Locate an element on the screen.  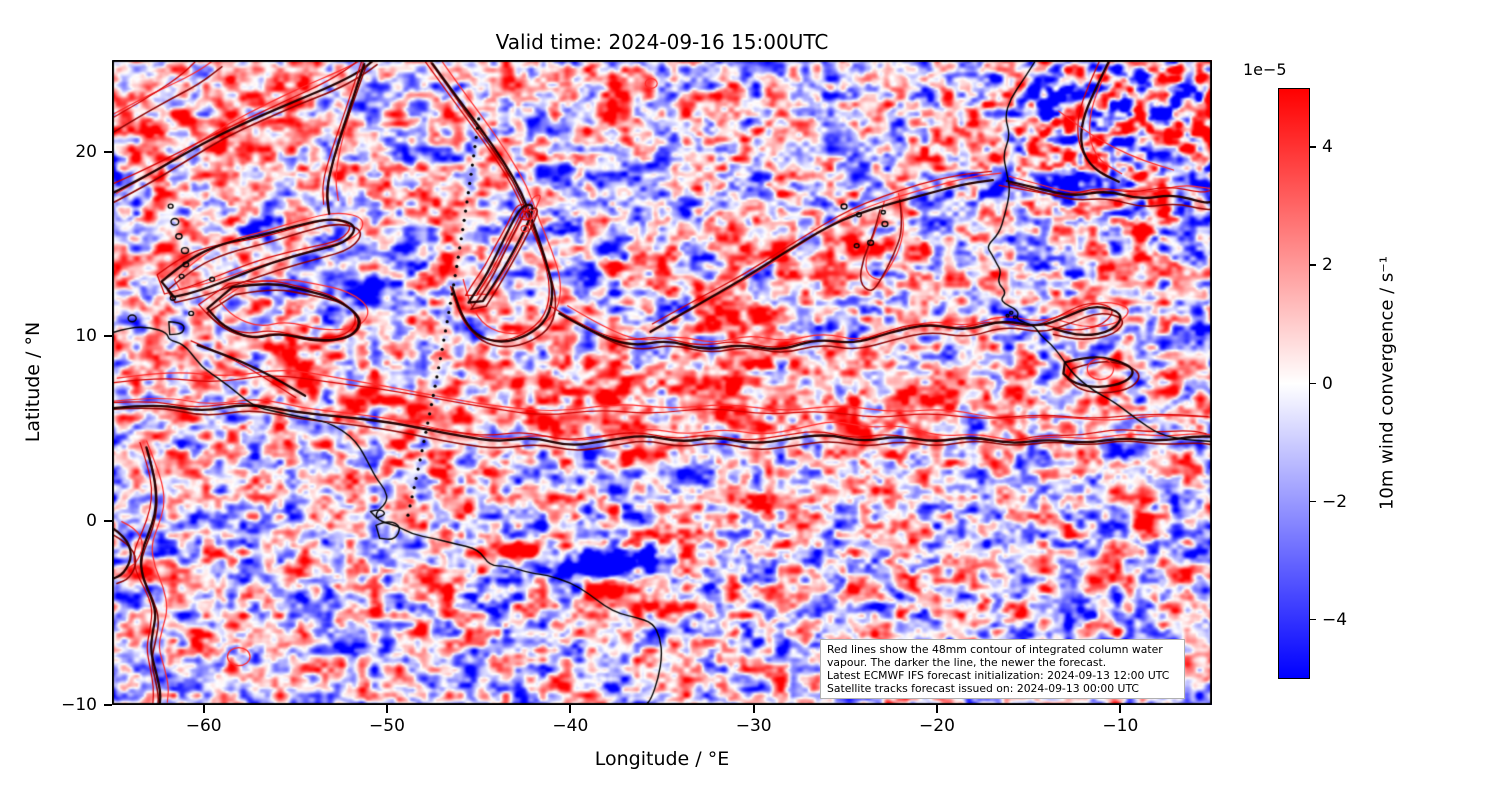
colorbar-label: 10m wind convergence / s⁻¹ is located at coordinates (1387, 383).